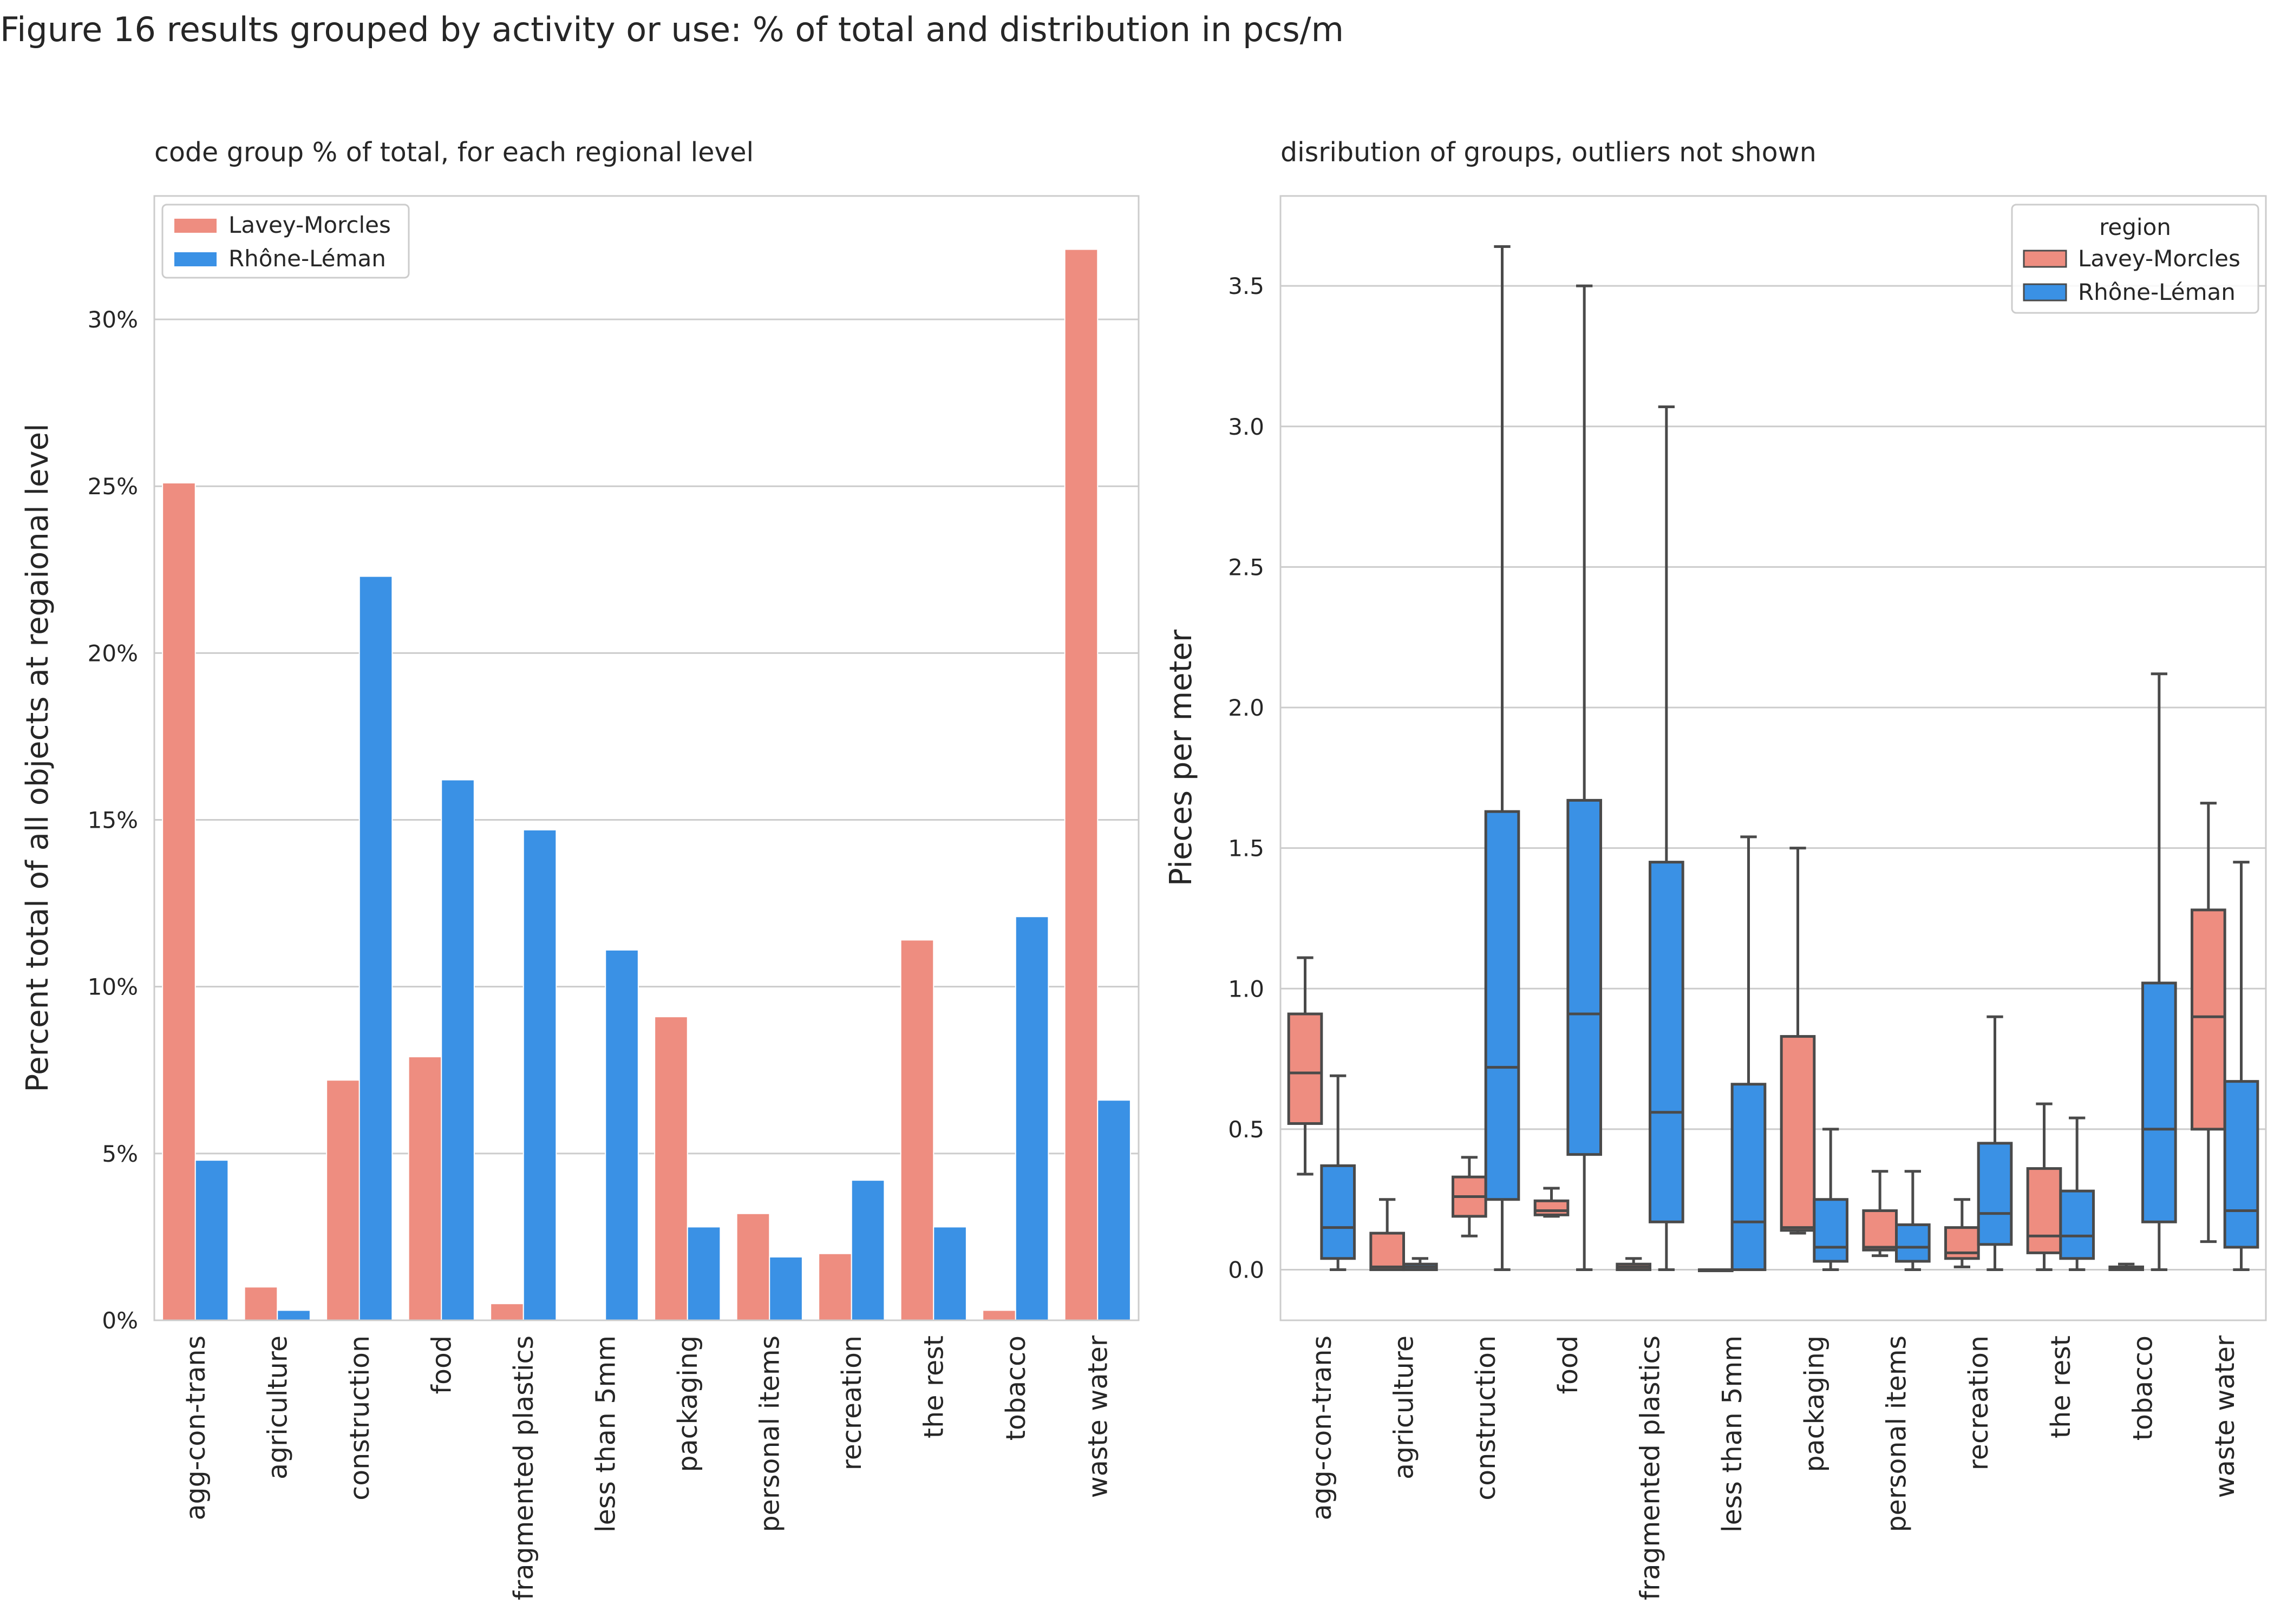 This screenshot has height=1624, width=2274. I want to click on box-lavey-morcles-waste-water, so click(2208, 1023).